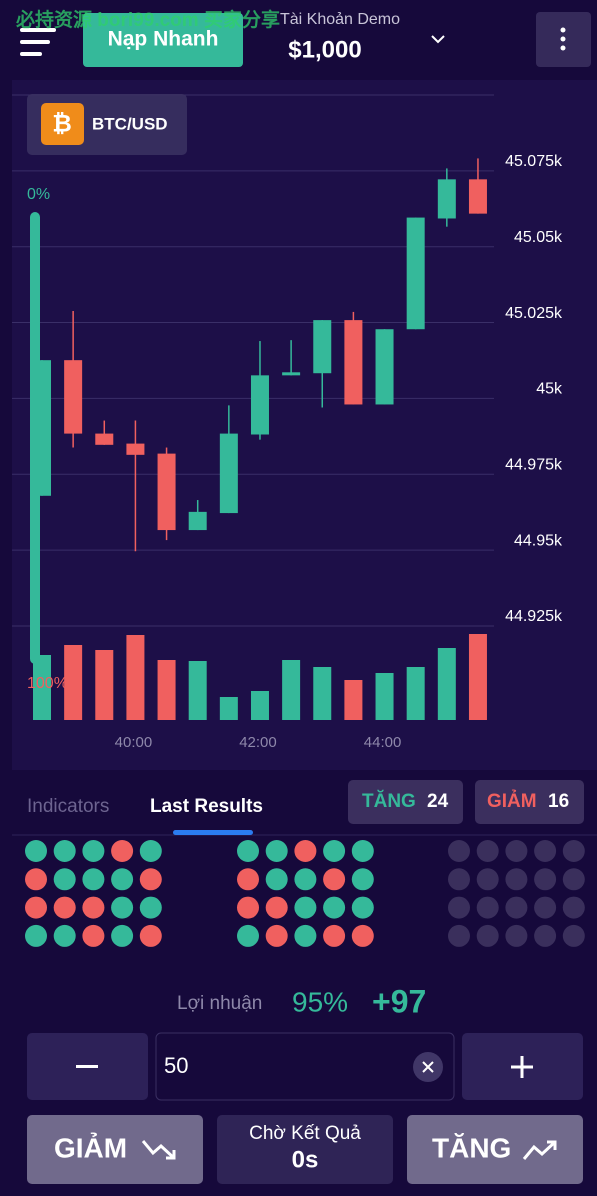 The width and height of the screenshot is (597, 1196). Describe the element at coordinates (549, 389) in the screenshot. I see `y-tick-label: 45k` at that location.